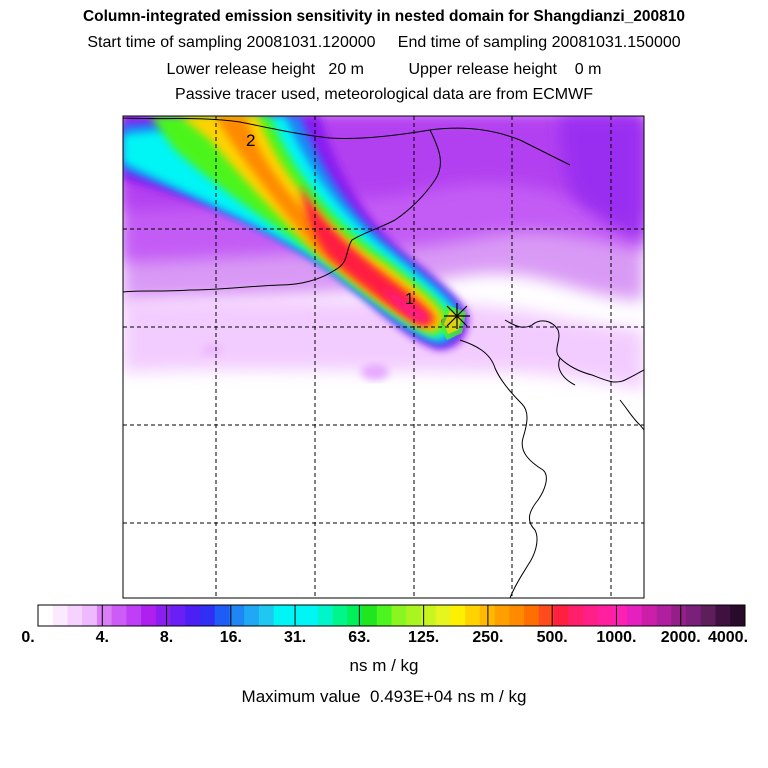 The height and width of the screenshot is (768, 768). Describe the element at coordinates (488, 637) in the screenshot. I see `colorbar-tick-label: 250.` at that location.